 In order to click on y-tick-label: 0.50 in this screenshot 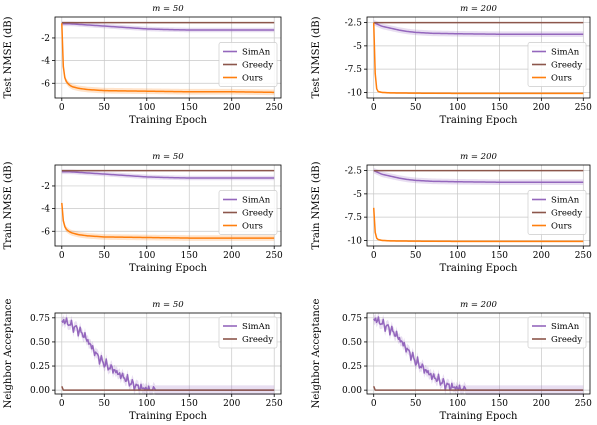, I will do `click(40, 343)`.